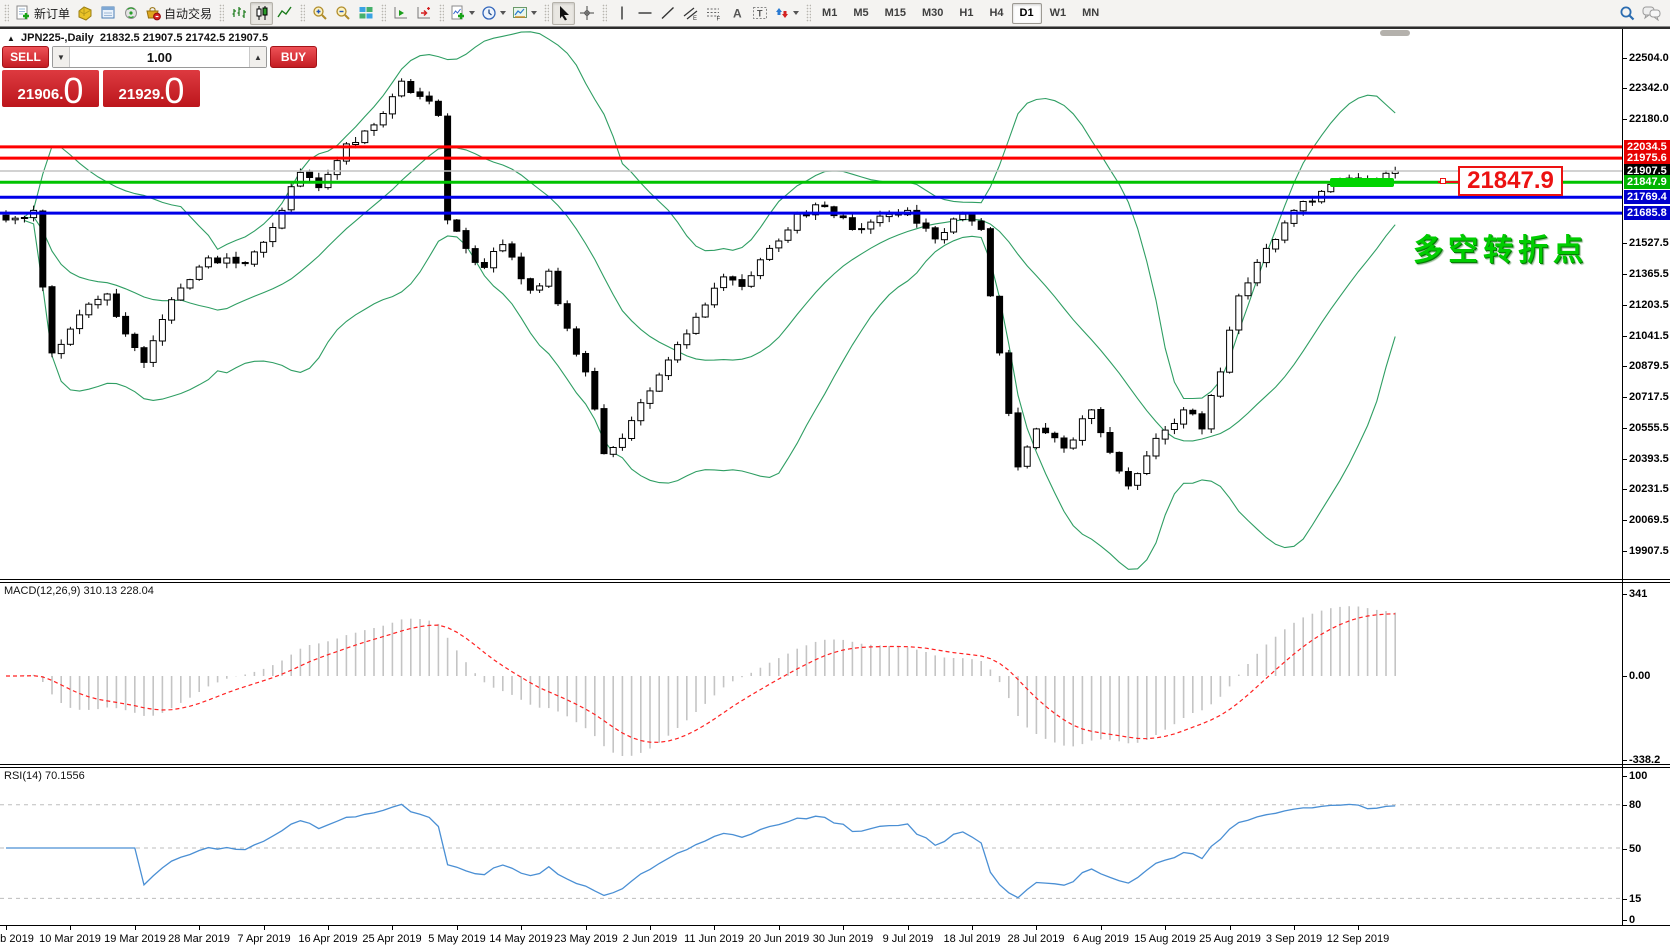 The image size is (1670, 948). Describe the element at coordinates (714, 939) in the screenshot. I see `date-label: 11 Jun 2019` at that location.